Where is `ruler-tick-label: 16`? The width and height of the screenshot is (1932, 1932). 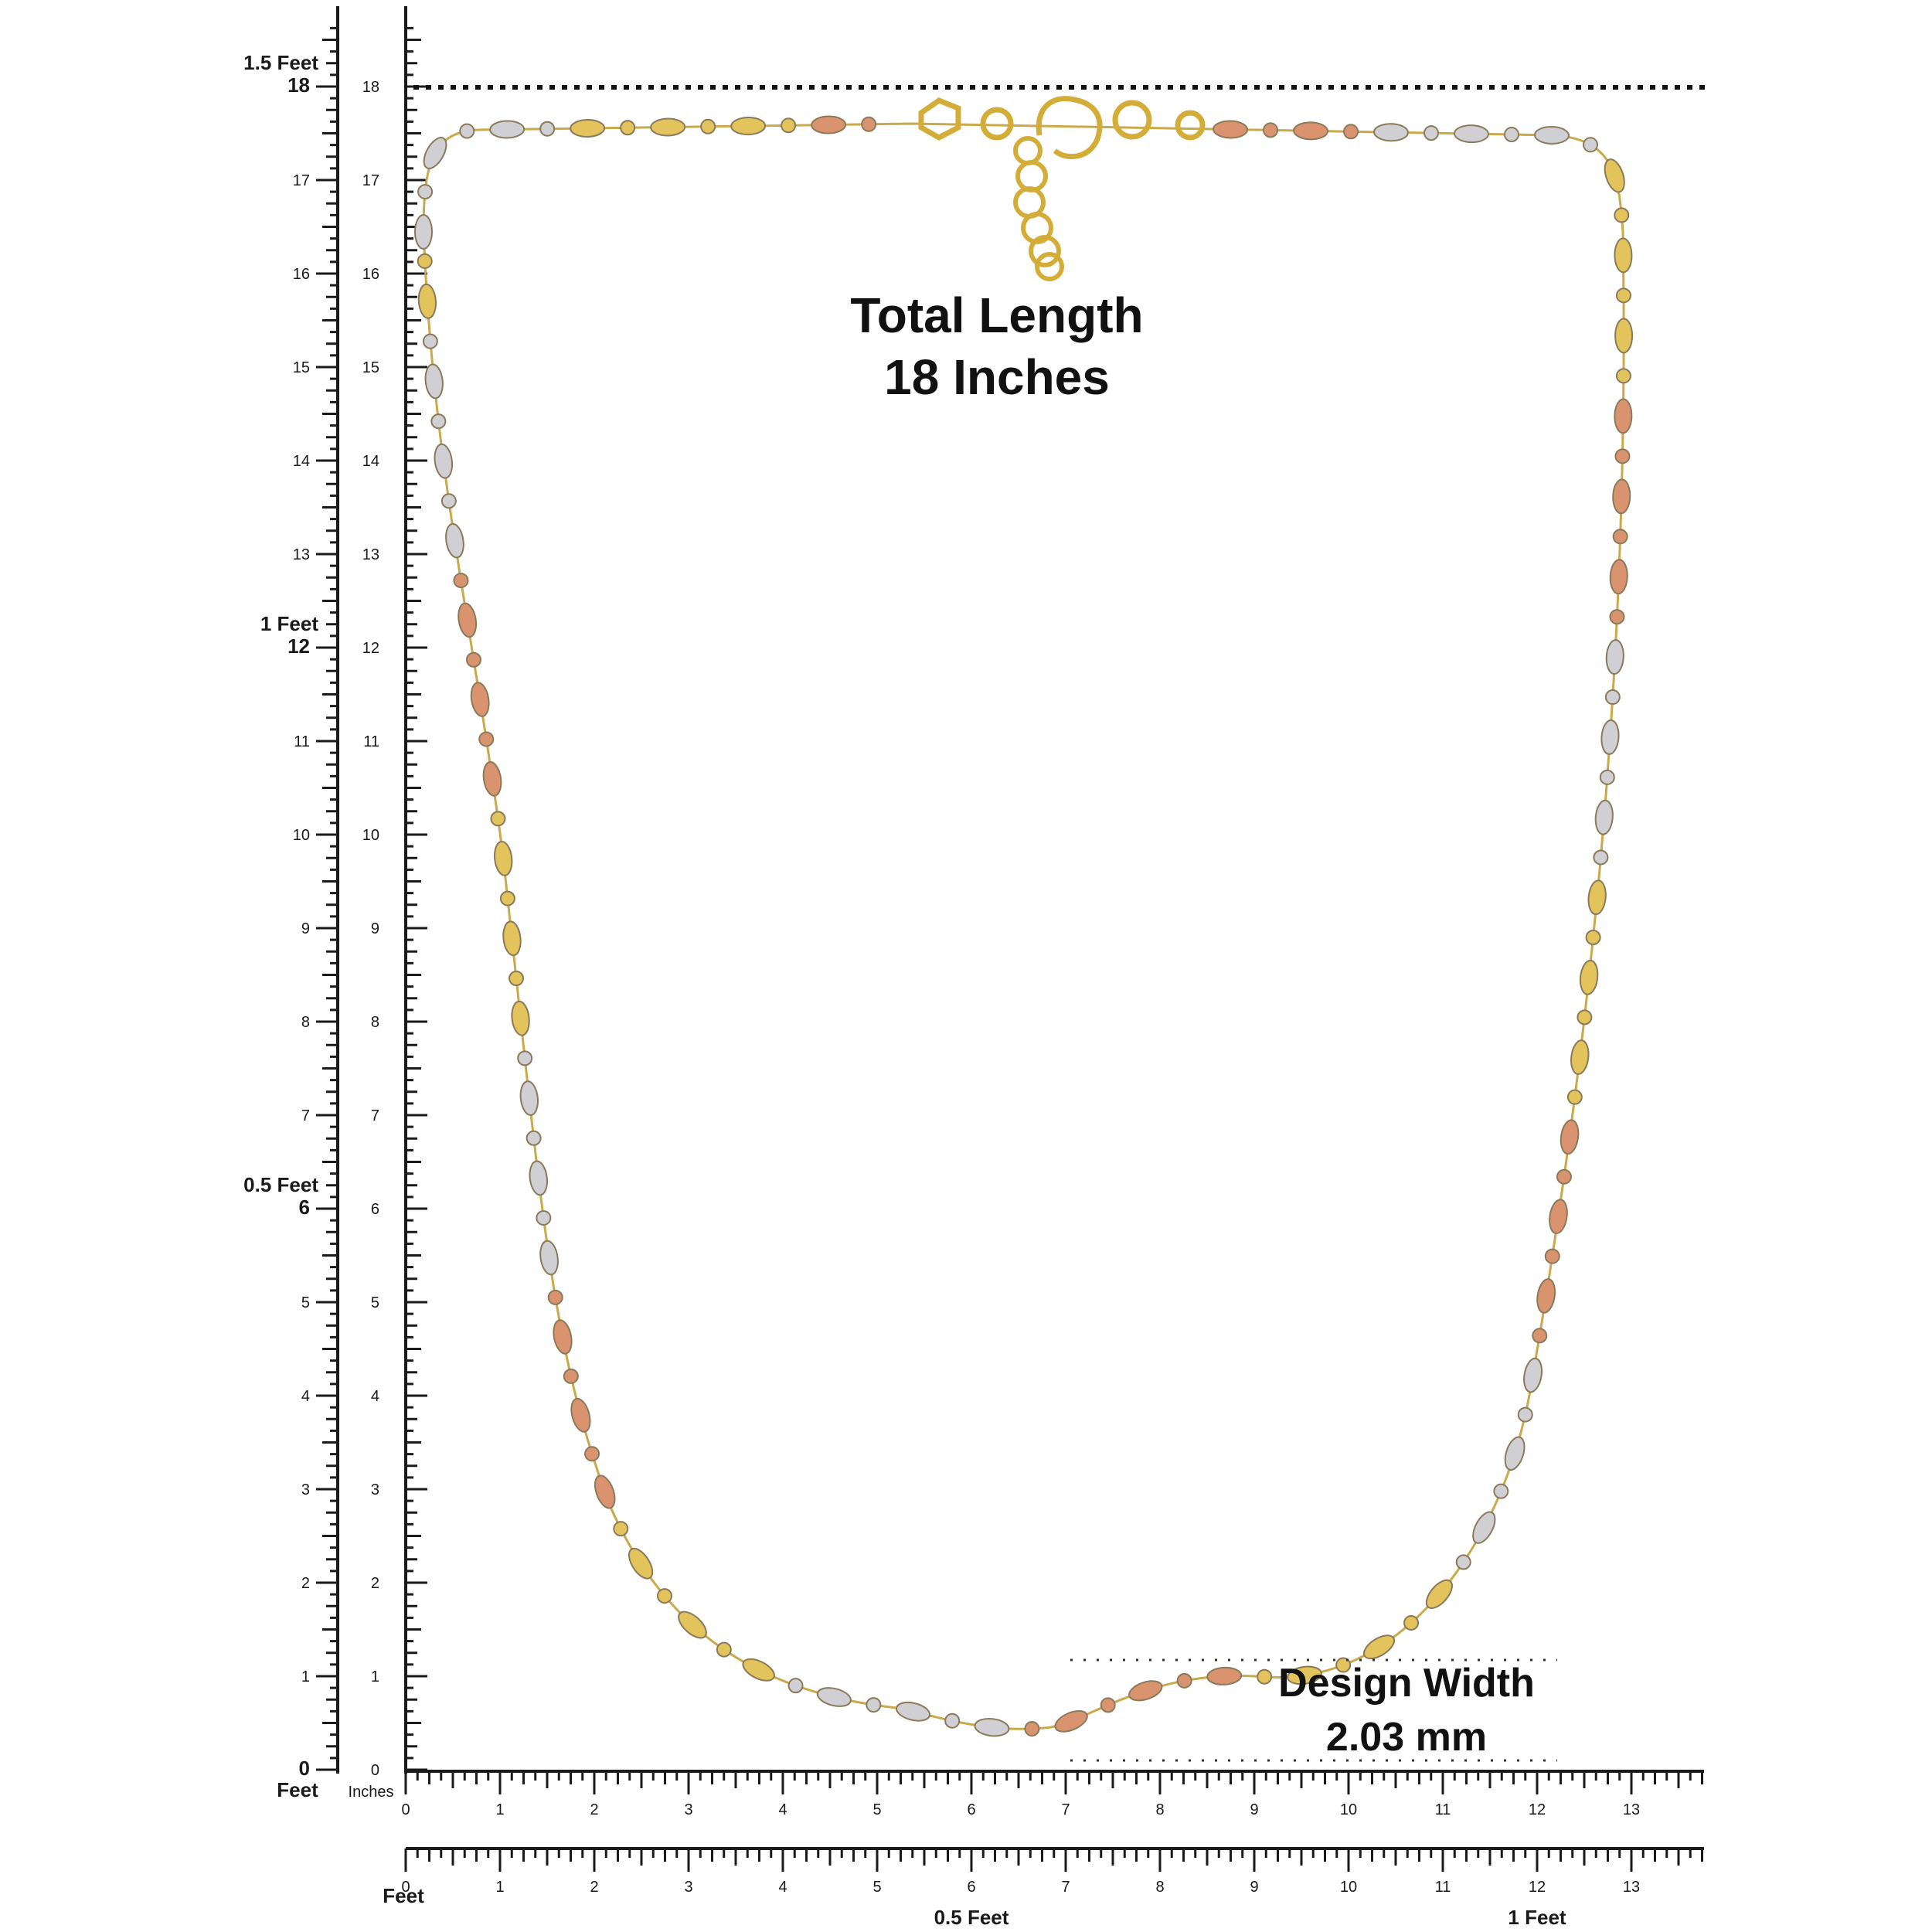
ruler-tick-label: 16 is located at coordinates (371, 275).